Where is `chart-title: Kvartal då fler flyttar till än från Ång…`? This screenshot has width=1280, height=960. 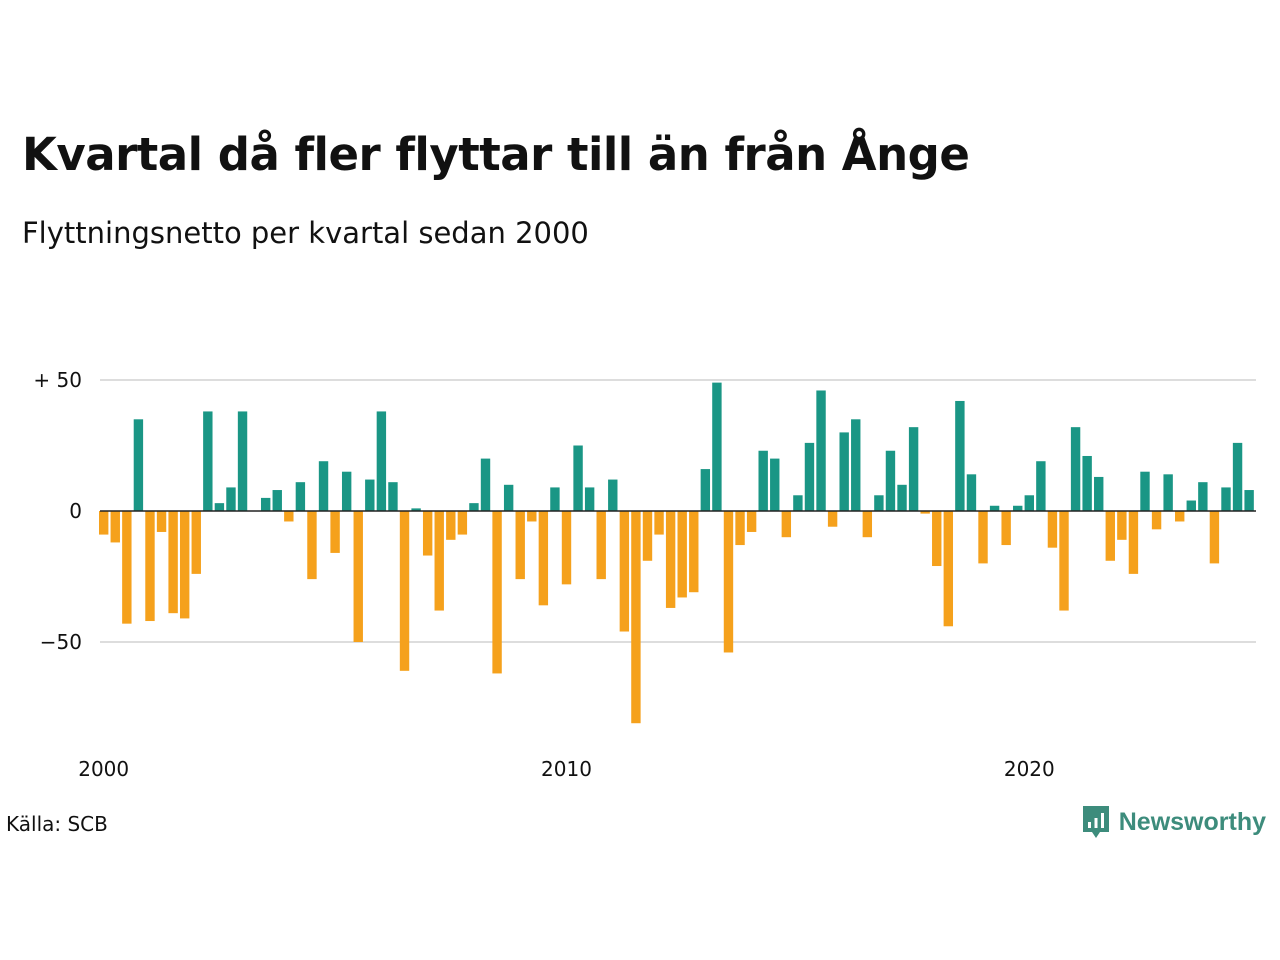
chart-title: Kvartal då fler flyttar till än från Ång… is located at coordinates (496, 154).